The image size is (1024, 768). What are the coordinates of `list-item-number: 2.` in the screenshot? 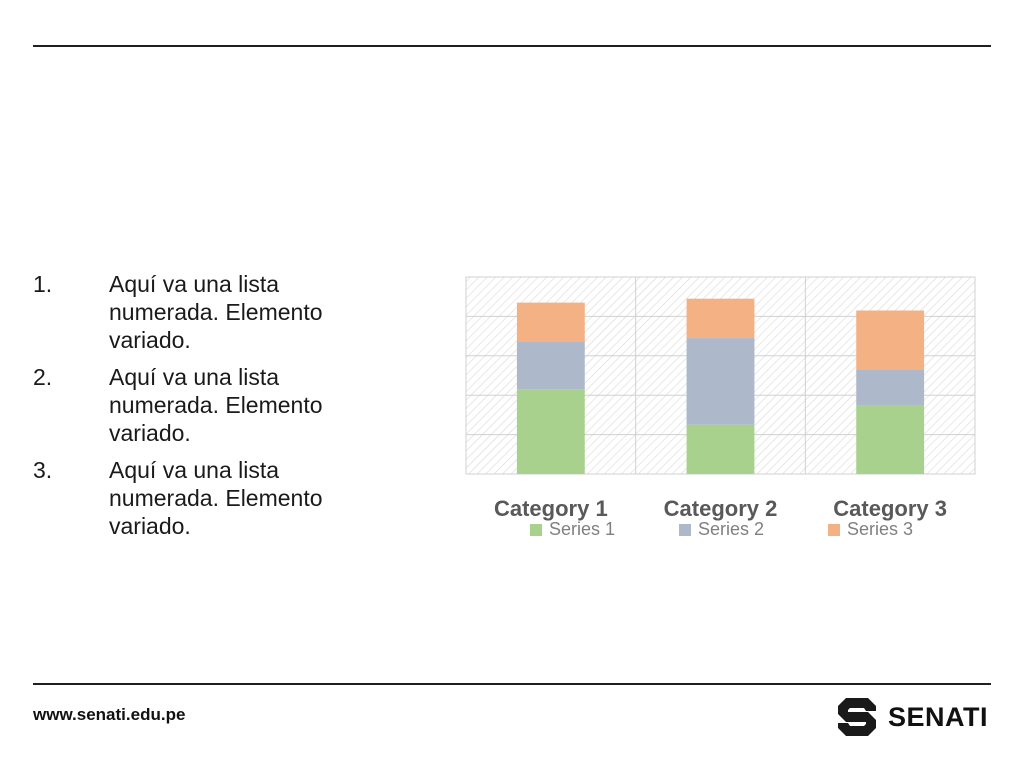 It's located at (43, 377).